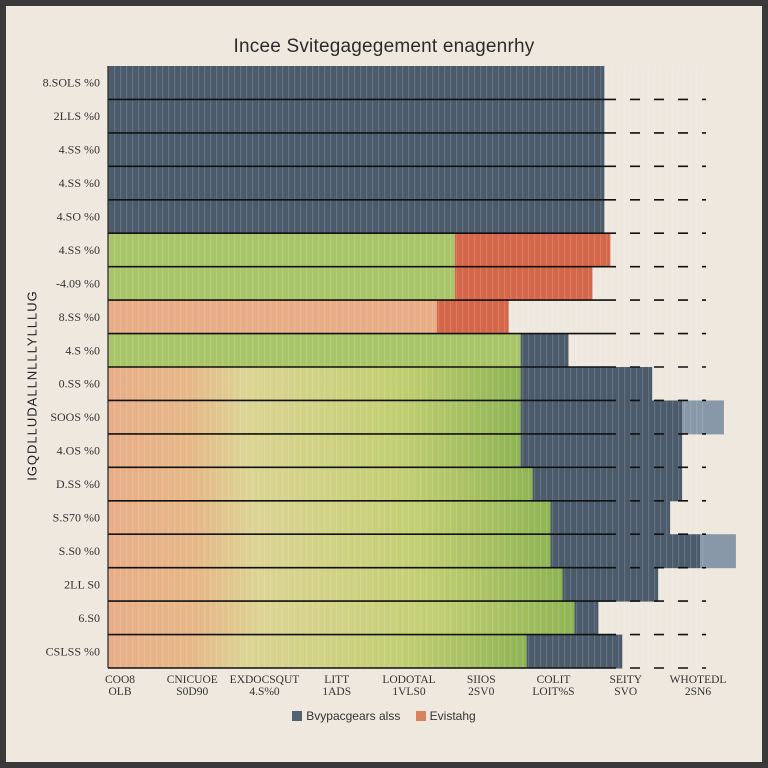 This screenshot has width=768, height=768. I want to click on y-tick-label-6: -4.09 %0, so click(78, 283).